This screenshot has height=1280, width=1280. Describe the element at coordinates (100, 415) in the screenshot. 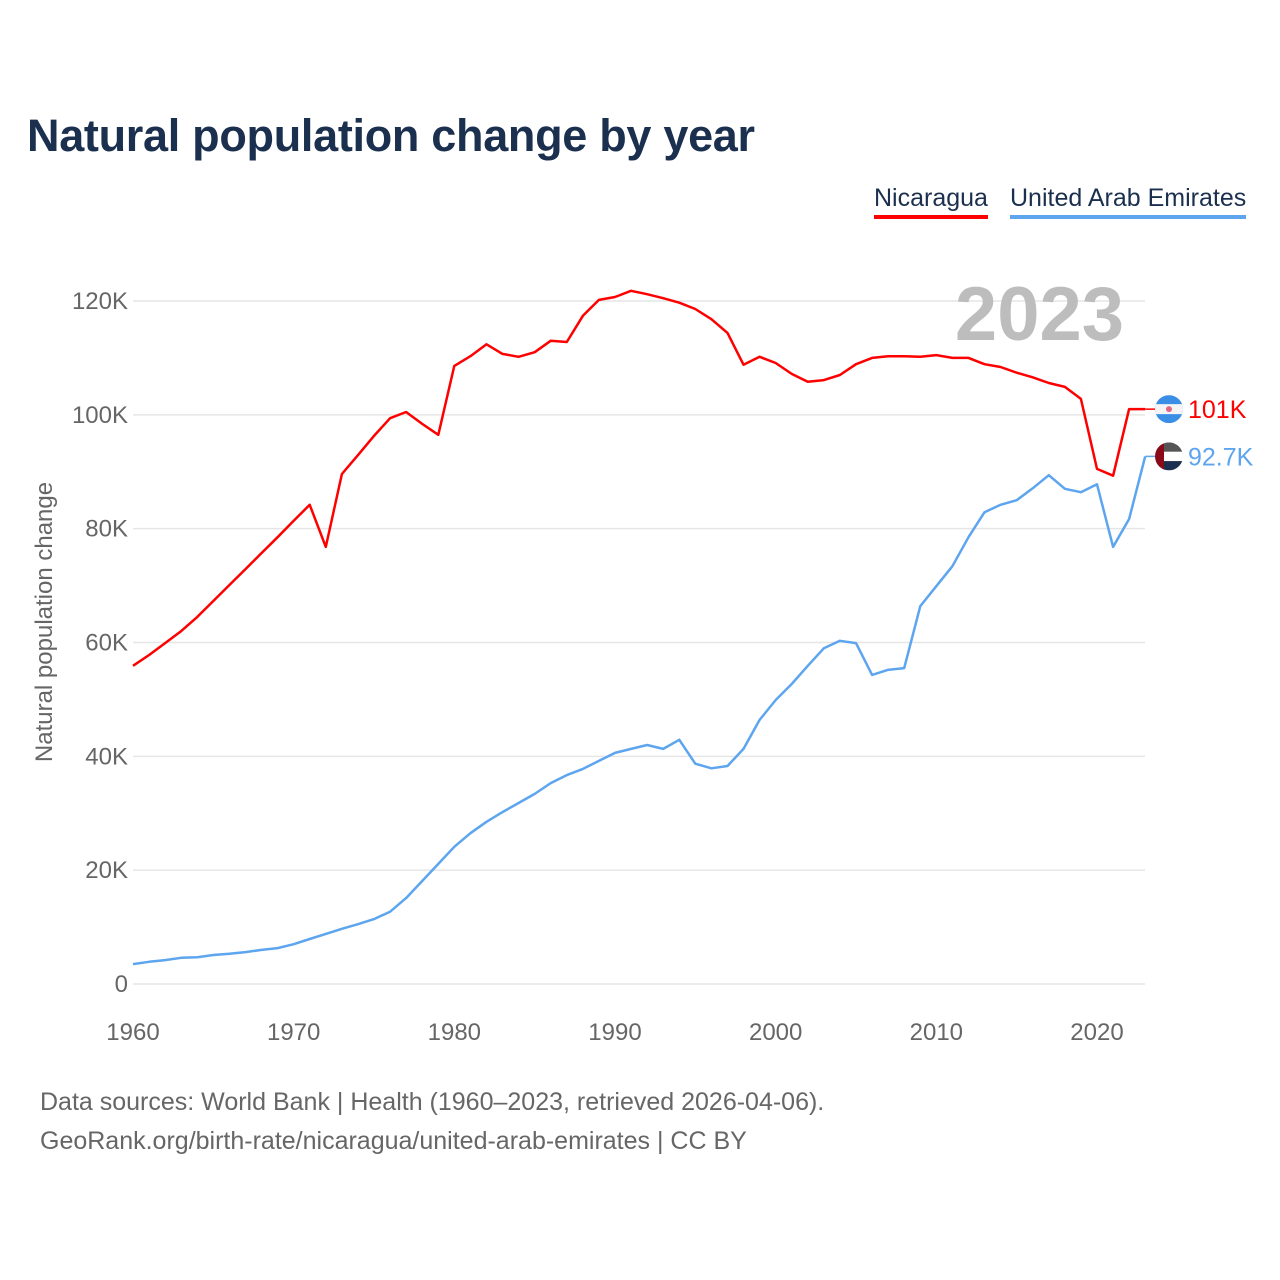

I see `y-tick-label: 100K` at that location.